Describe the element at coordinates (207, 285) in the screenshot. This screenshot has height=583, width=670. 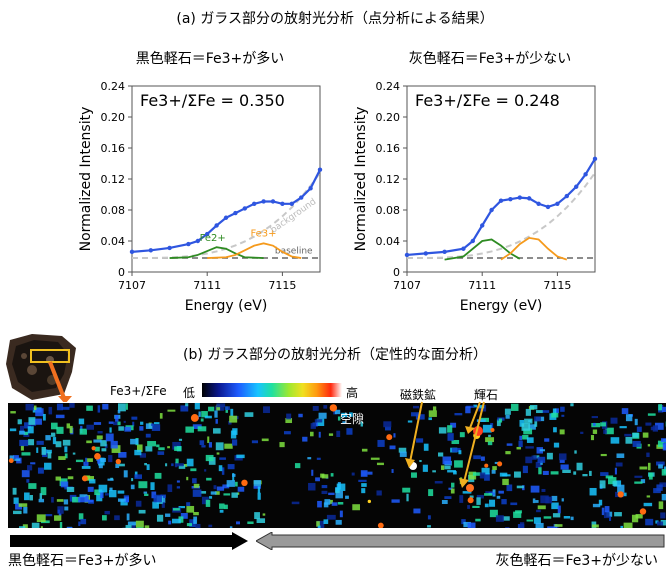
I see `x-tick-label: 7111` at that location.